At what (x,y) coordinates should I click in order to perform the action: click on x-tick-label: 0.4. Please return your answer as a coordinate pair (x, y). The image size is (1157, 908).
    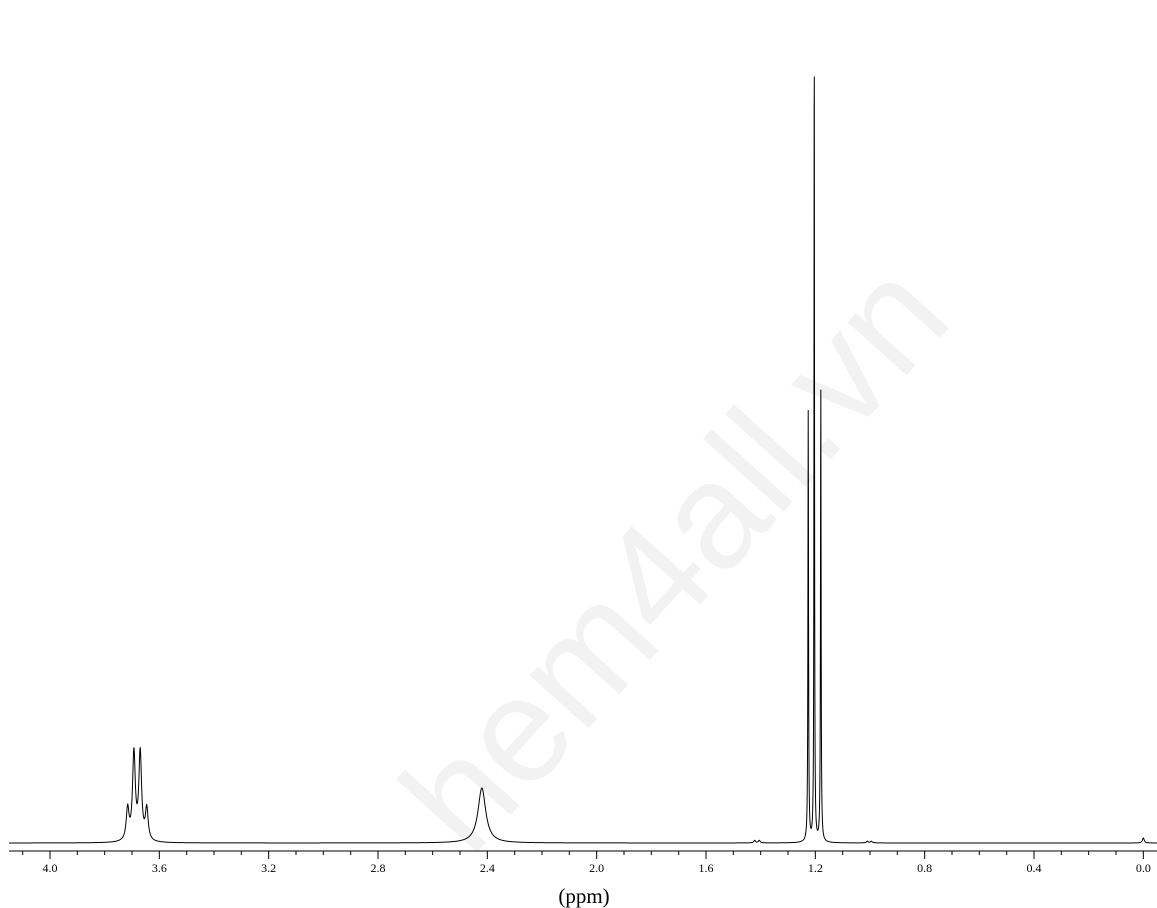
    Looking at the image, I should click on (1034, 868).